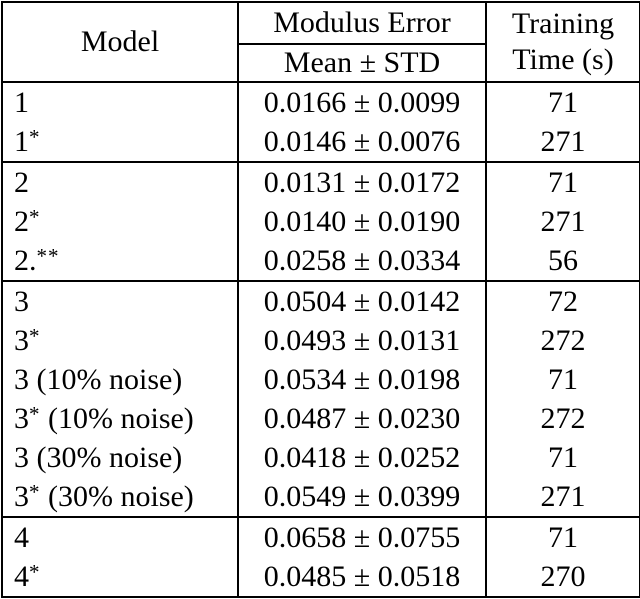  I want to click on model-cell: 3* (10% noise), so click(120, 418).